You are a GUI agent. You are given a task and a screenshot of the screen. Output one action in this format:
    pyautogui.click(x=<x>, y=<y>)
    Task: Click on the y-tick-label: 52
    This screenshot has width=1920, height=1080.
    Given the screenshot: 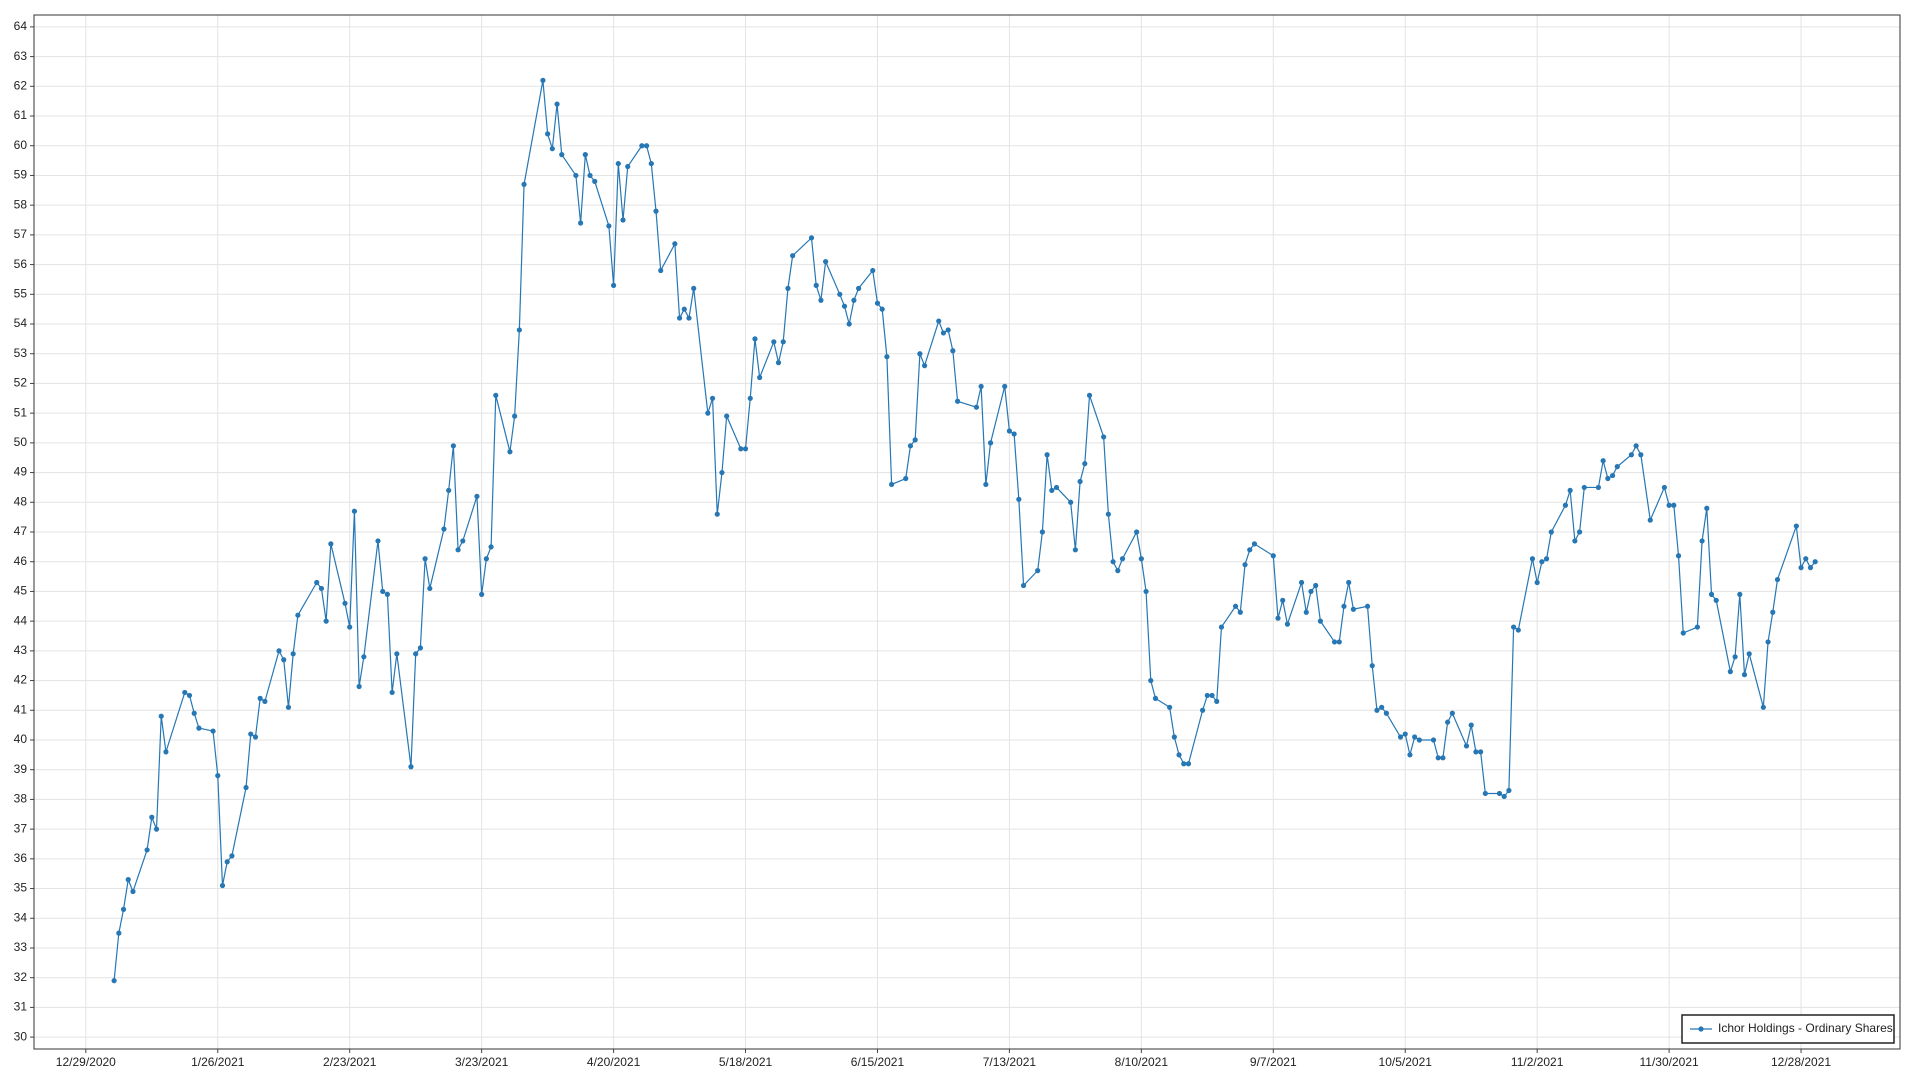 What is the action you would take?
    pyautogui.click(x=21, y=383)
    